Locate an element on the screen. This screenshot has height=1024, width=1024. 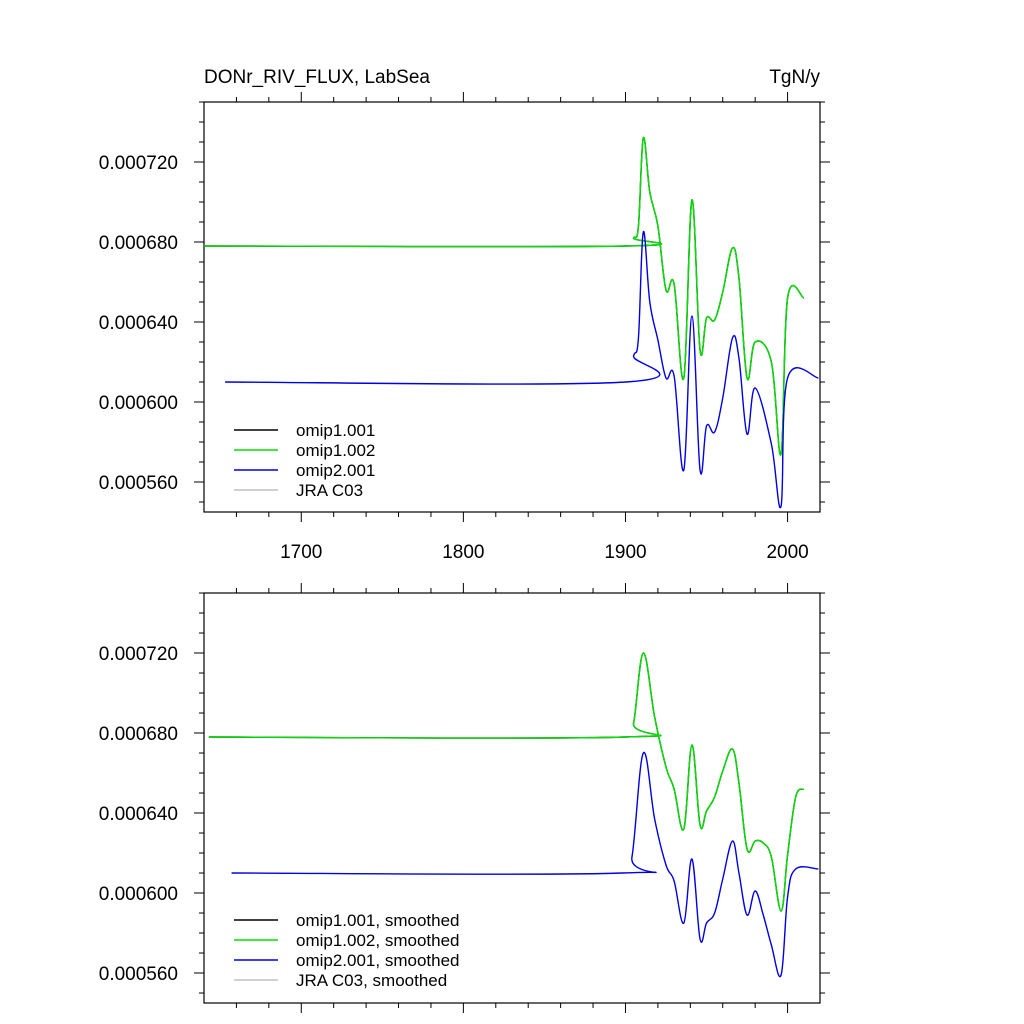
x-tick-label: 2000 is located at coordinates (787, 552).